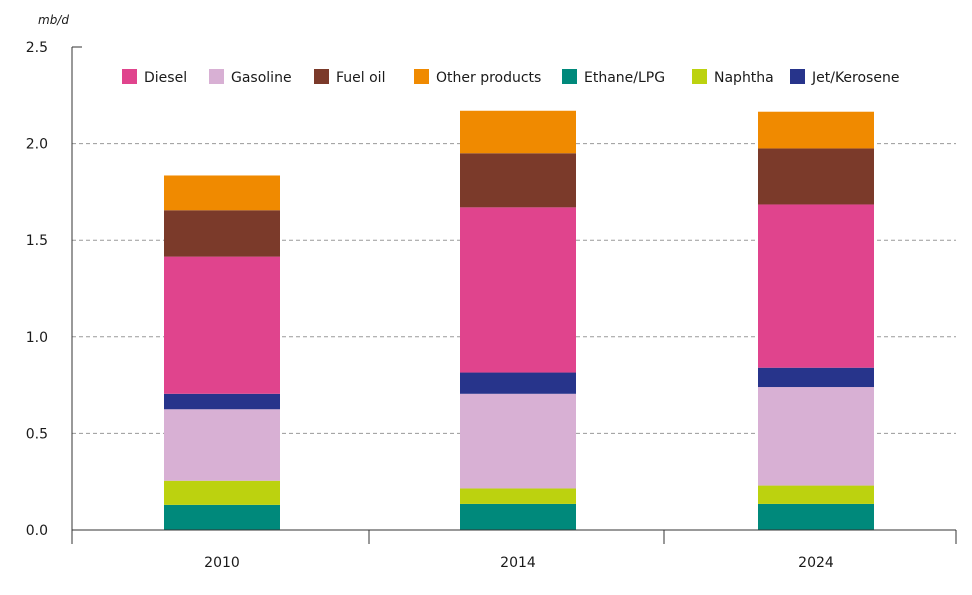  What do you see at coordinates (518, 441) in the screenshot?
I see `bar-segment-gasoline-2014` at bounding box center [518, 441].